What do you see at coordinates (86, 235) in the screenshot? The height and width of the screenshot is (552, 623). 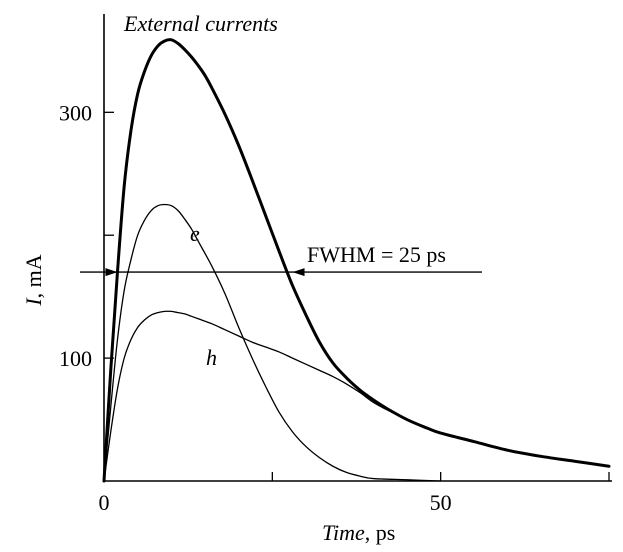 I see `y-ticks: 100 300` at bounding box center [86, 235].